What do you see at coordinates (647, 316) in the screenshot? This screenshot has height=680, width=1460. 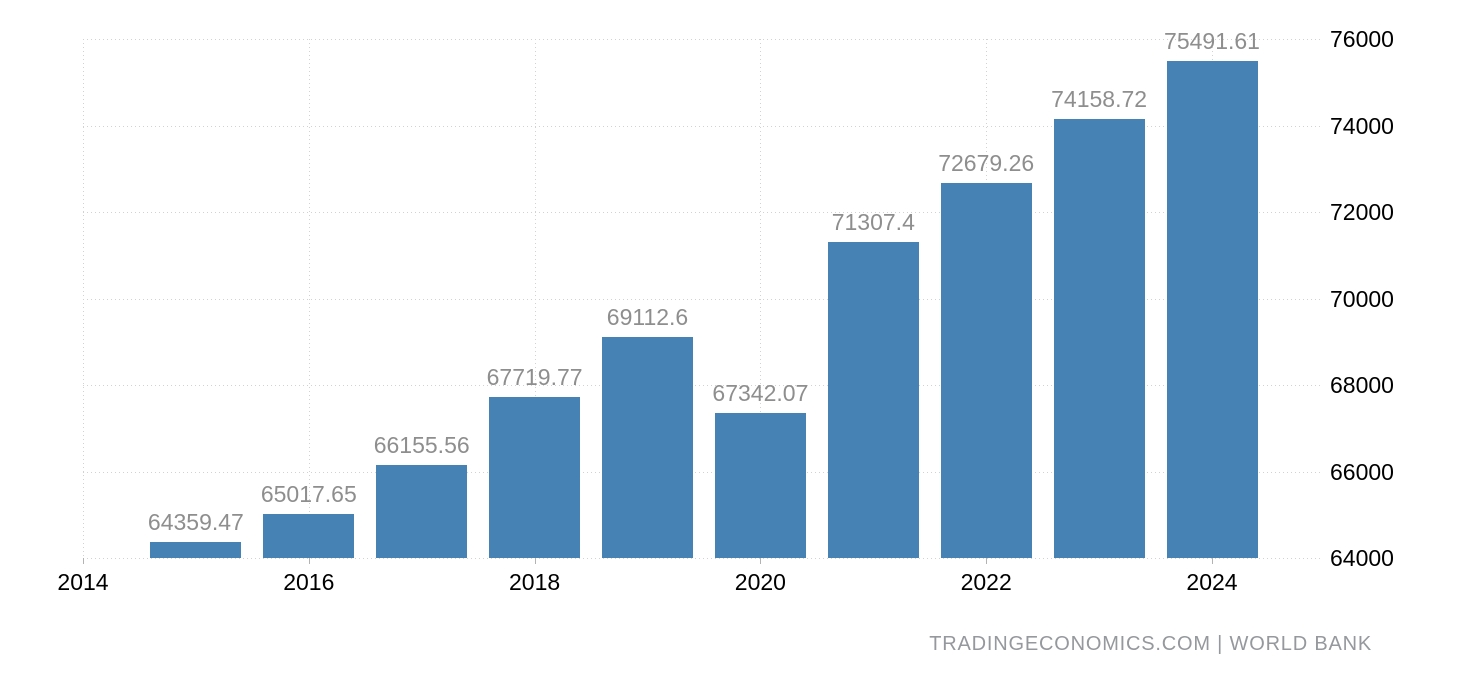 I see `bar-value-label: 69112.6` at bounding box center [647, 316].